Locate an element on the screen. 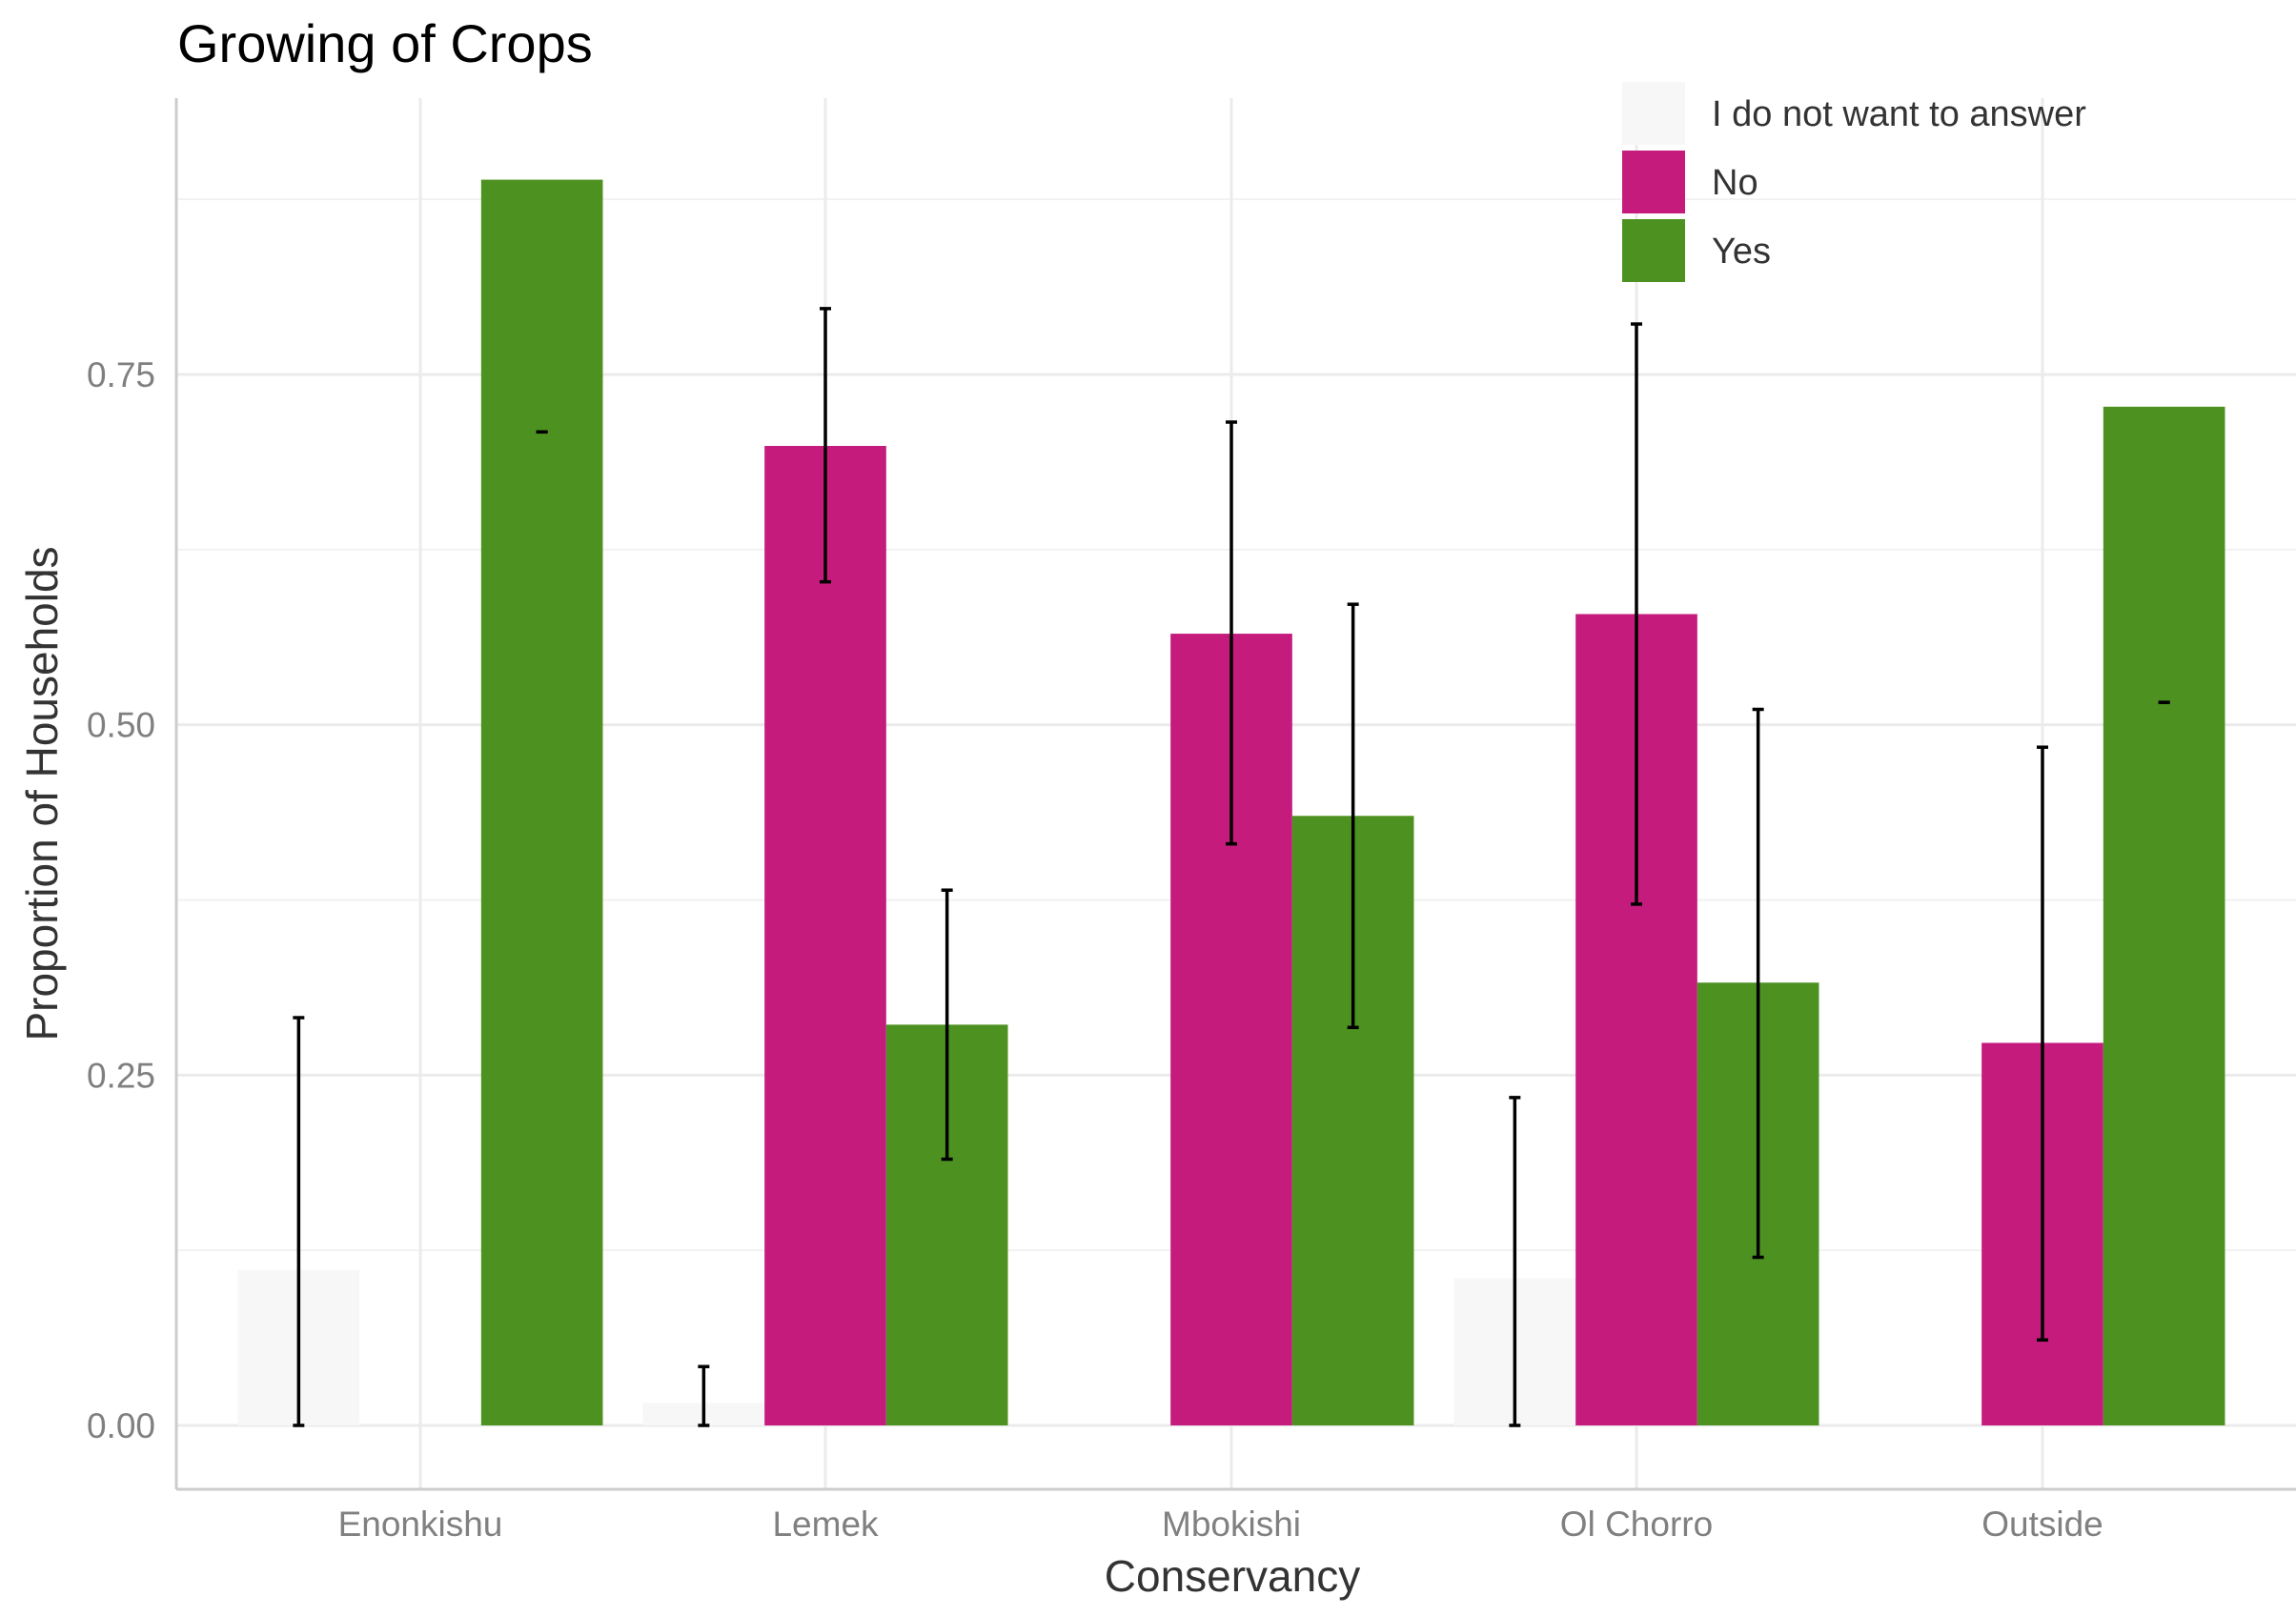 The height and width of the screenshot is (1616, 2296). error-bar-lemek-yes is located at coordinates (947, 1025).